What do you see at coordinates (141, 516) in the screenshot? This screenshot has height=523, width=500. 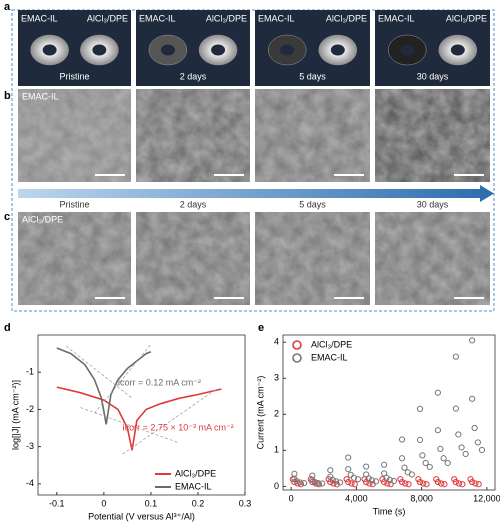 I see `x-axis-title: Potential (V versus Al³⁺/Al)` at bounding box center [141, 516].